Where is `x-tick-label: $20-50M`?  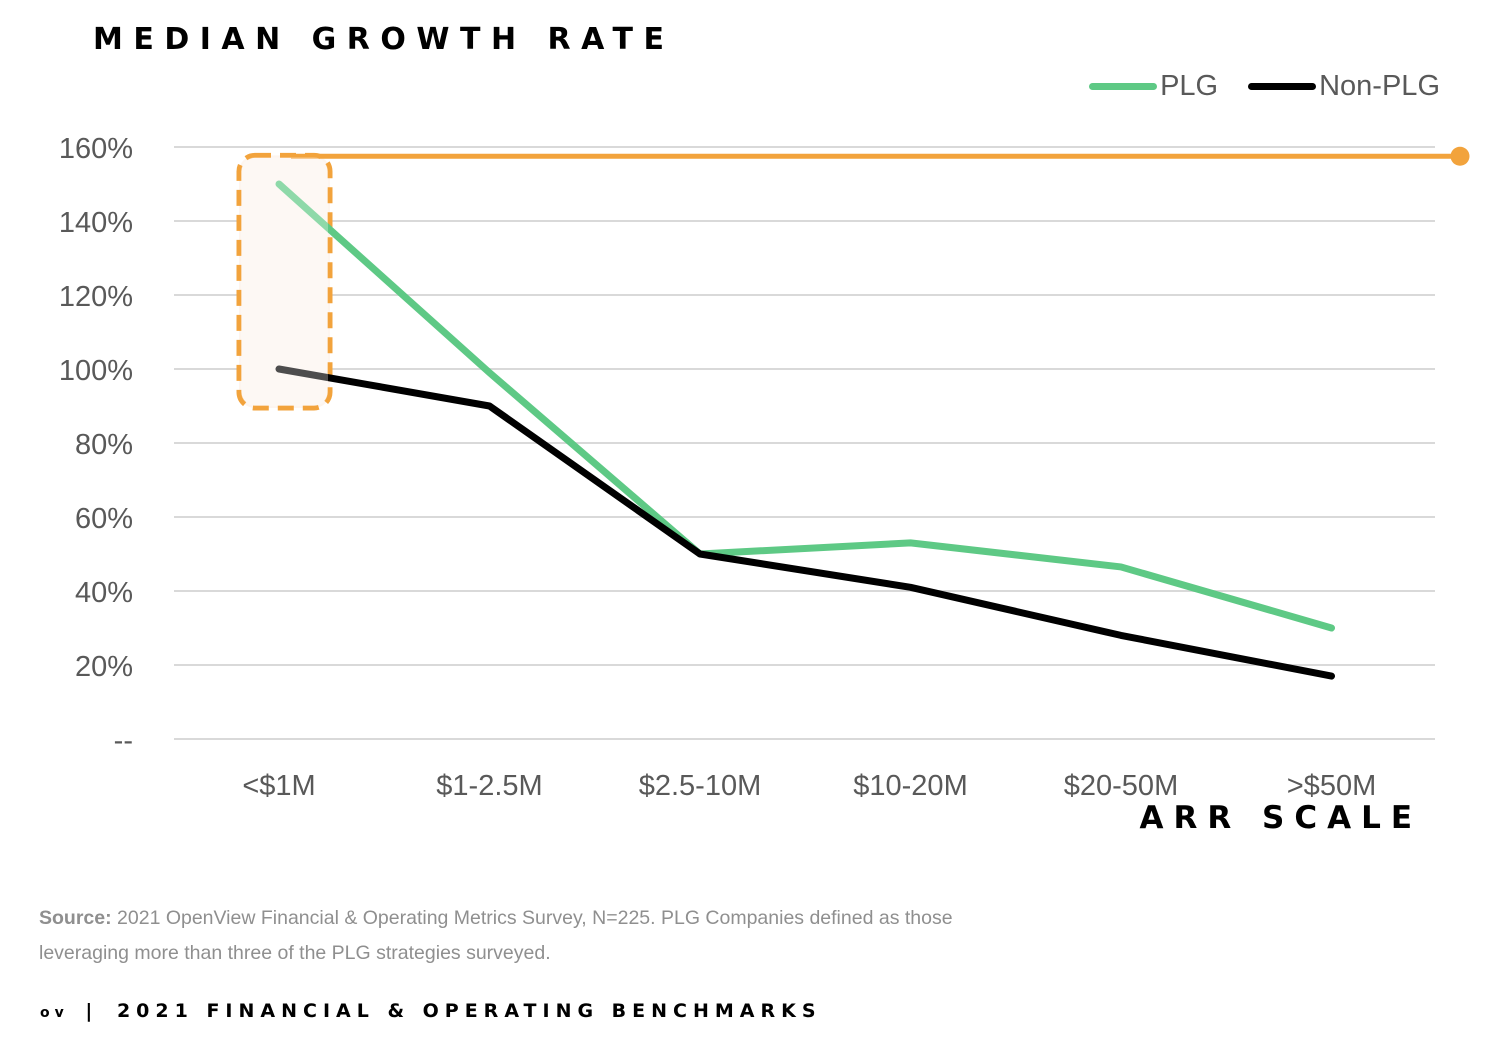 x-tick-label: $20-50M is located at coordinates (1121, 786).